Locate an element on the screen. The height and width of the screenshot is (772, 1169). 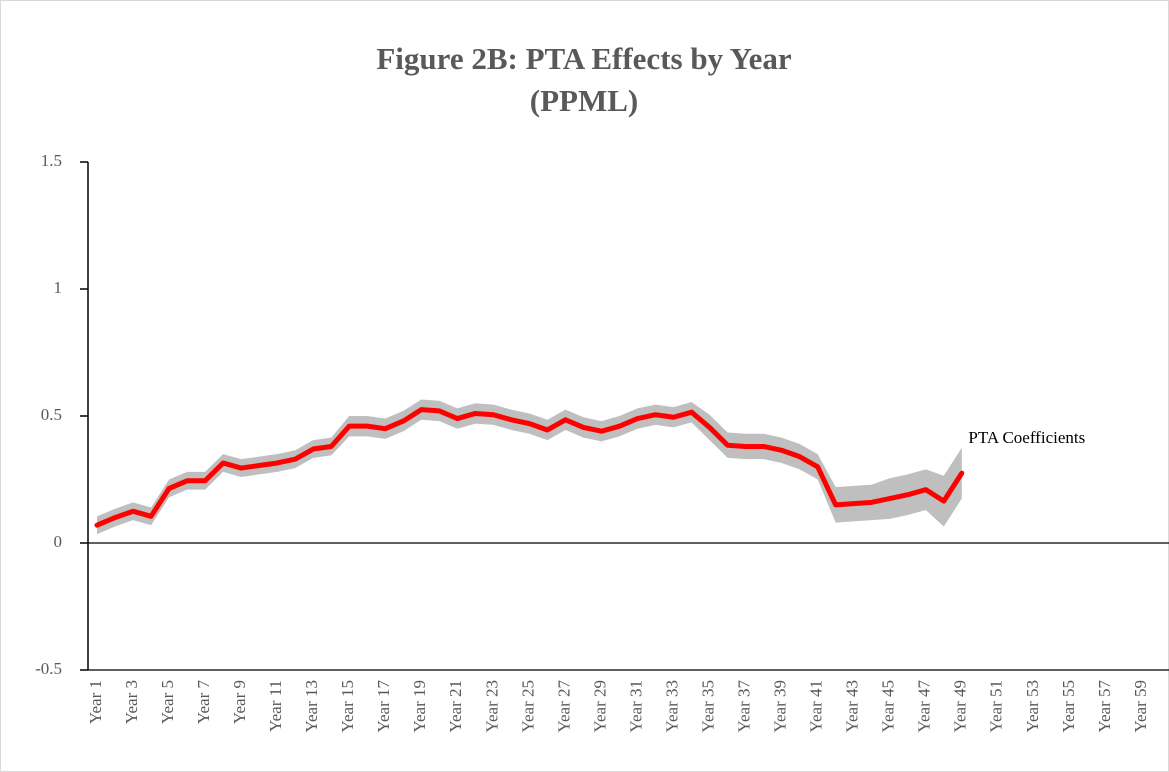
confidence-band is located at coordinates (529, 467).